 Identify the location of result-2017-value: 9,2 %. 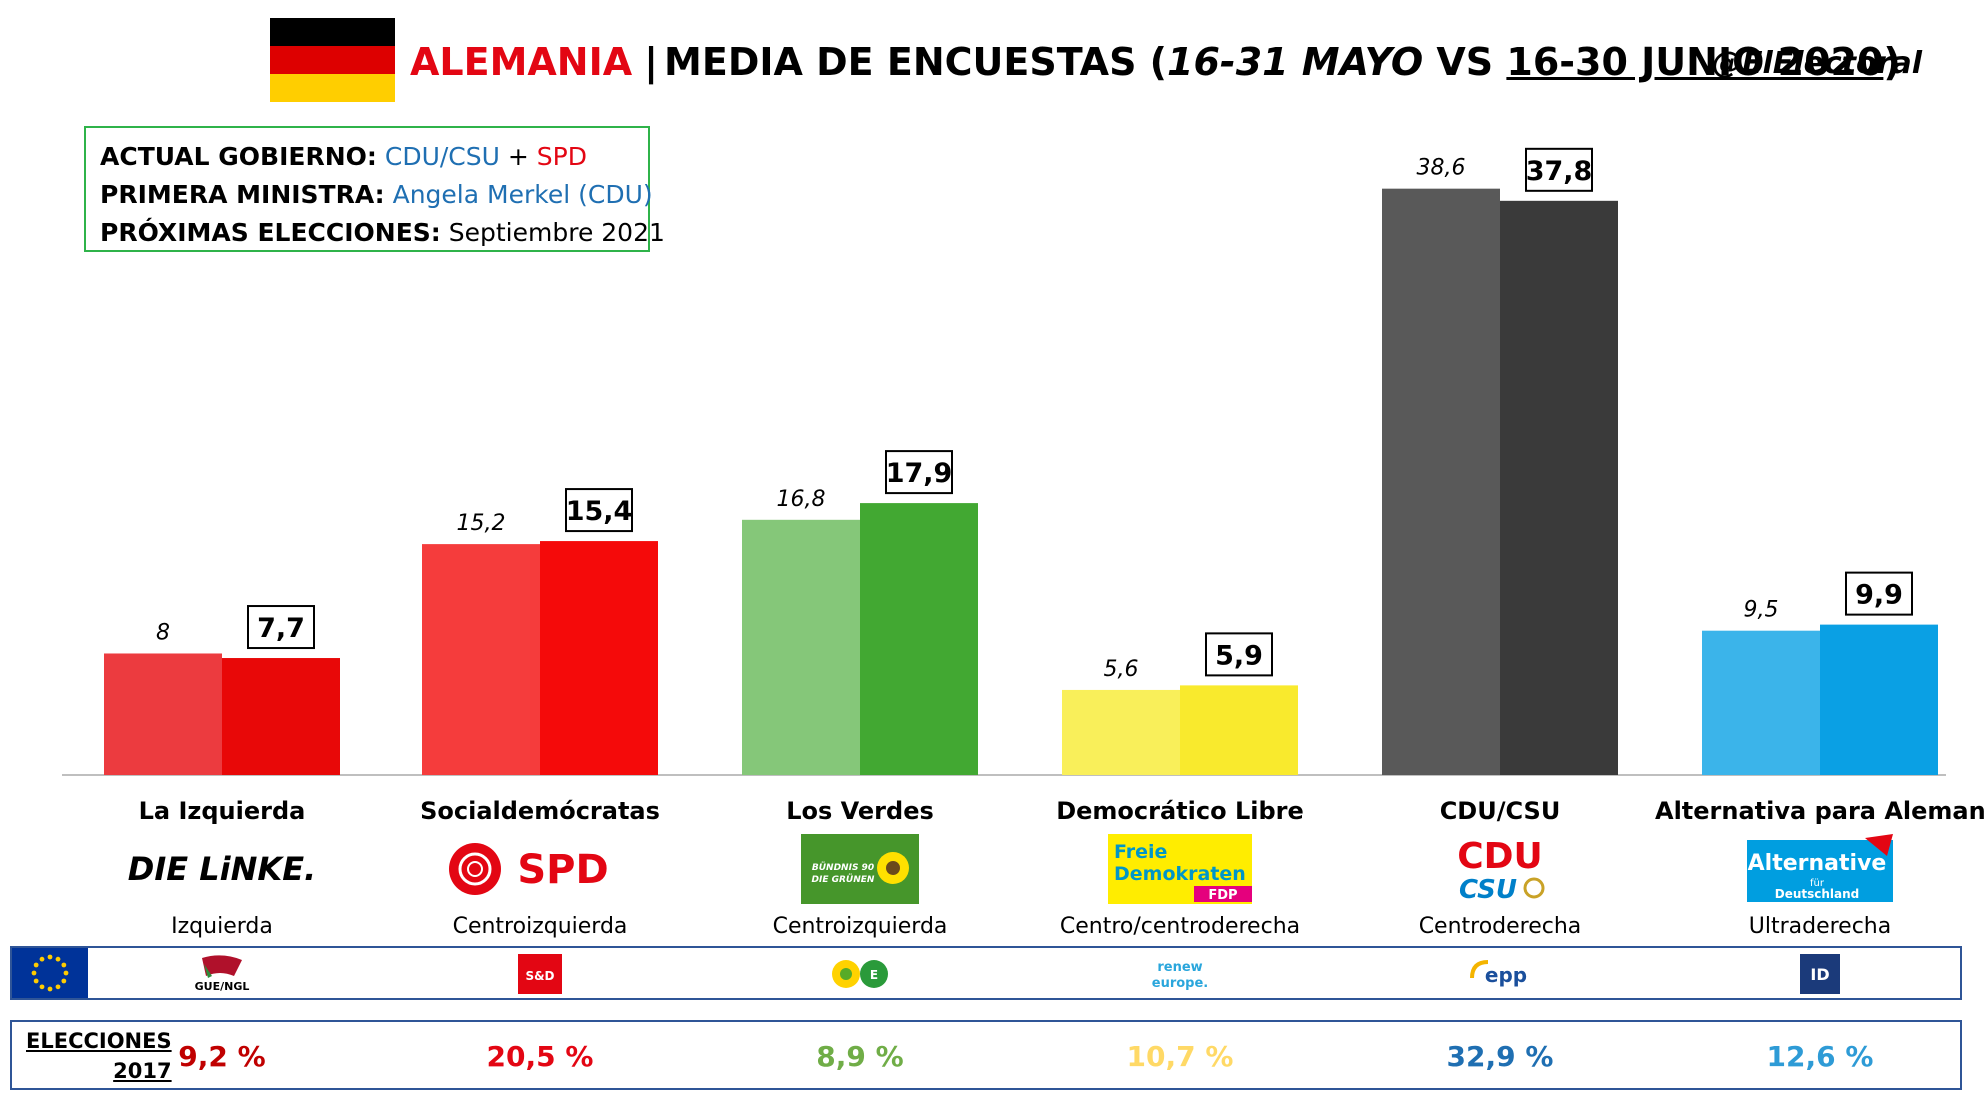
(222, 1056).